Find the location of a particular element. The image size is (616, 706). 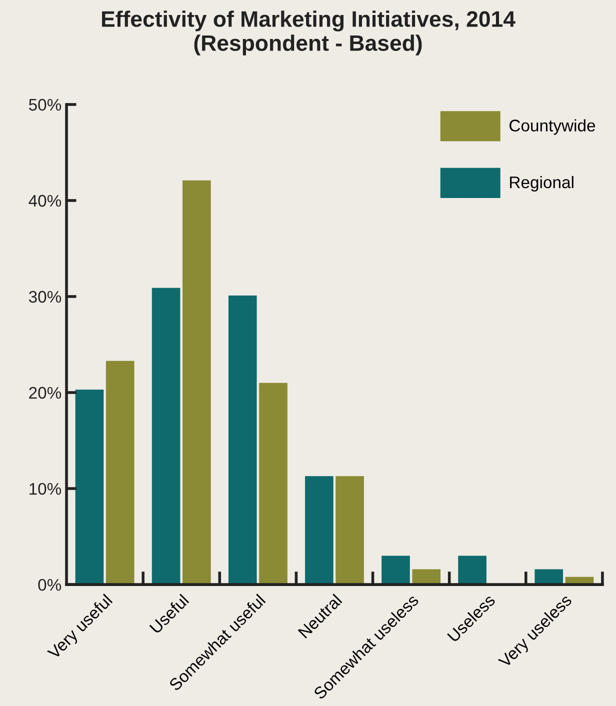

legend-label: Countywide is located at coordinates (553, 127).